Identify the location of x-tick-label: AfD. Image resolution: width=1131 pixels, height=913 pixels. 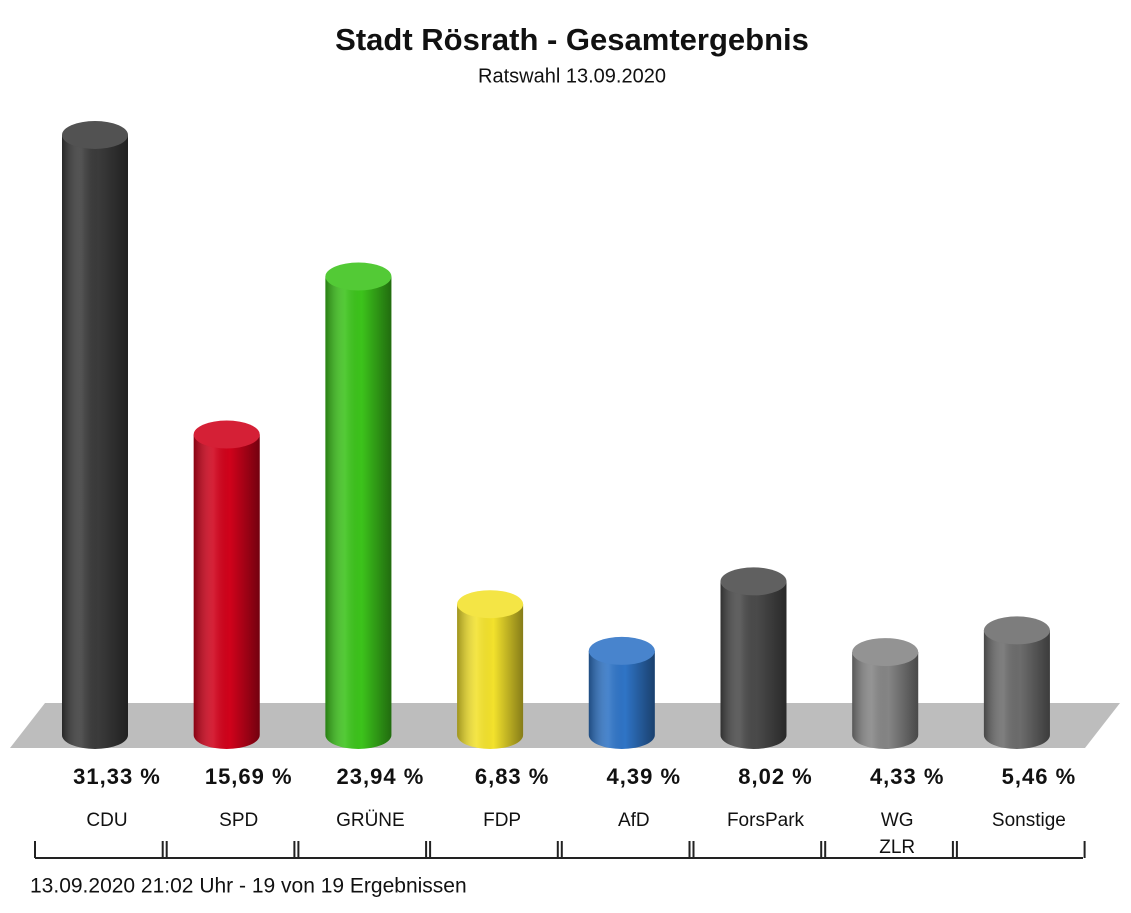
(634, 820).